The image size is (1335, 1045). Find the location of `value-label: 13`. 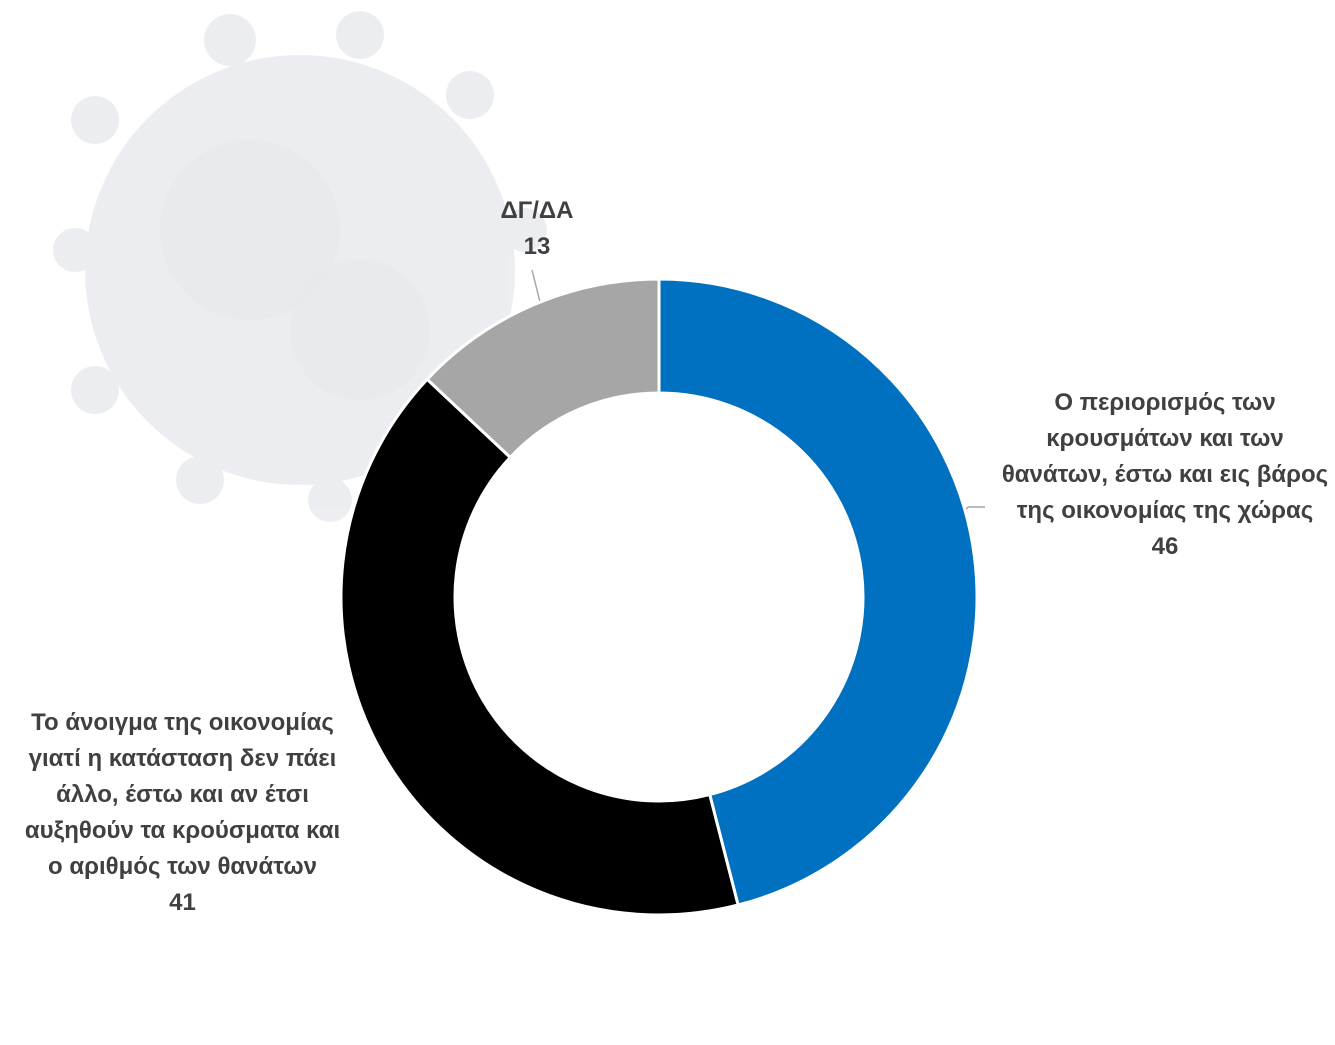

value-label: 13 is located at coordinates (537, 246).